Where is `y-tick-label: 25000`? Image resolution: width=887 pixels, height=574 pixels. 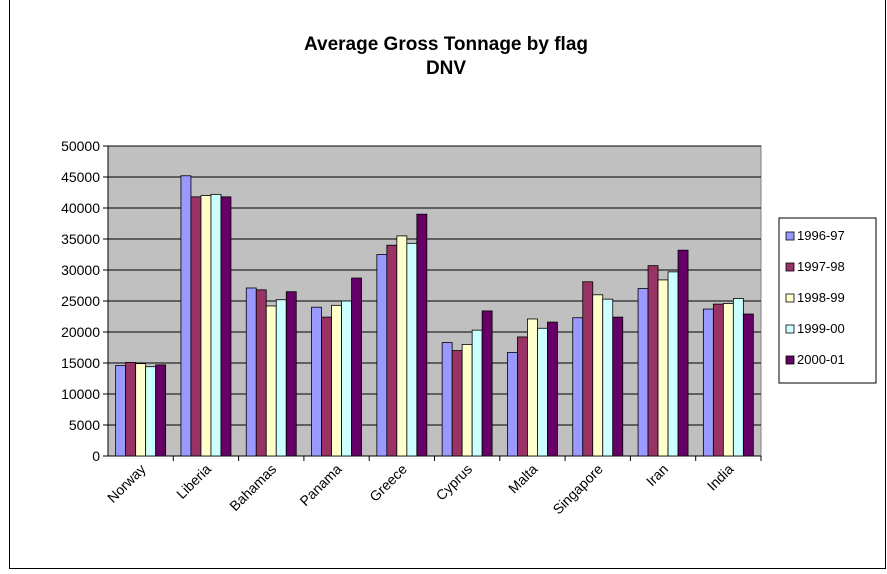
y-tick-label: 25000 is located at coordinates (80, 301).